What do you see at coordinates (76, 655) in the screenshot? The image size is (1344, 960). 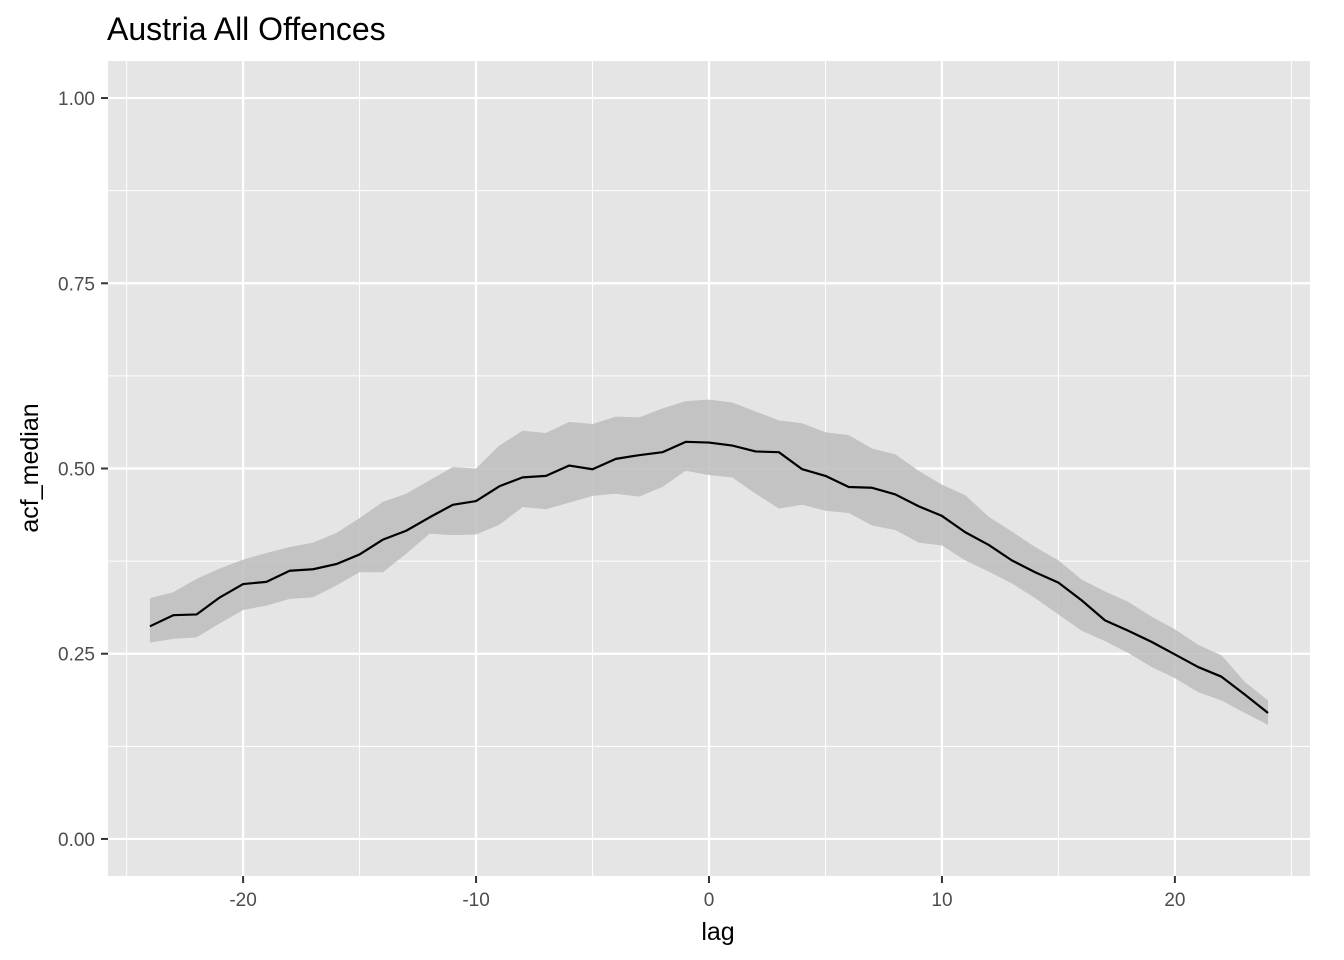 I see `y-tick-label: 0.25` at bounding box center [76, 655].